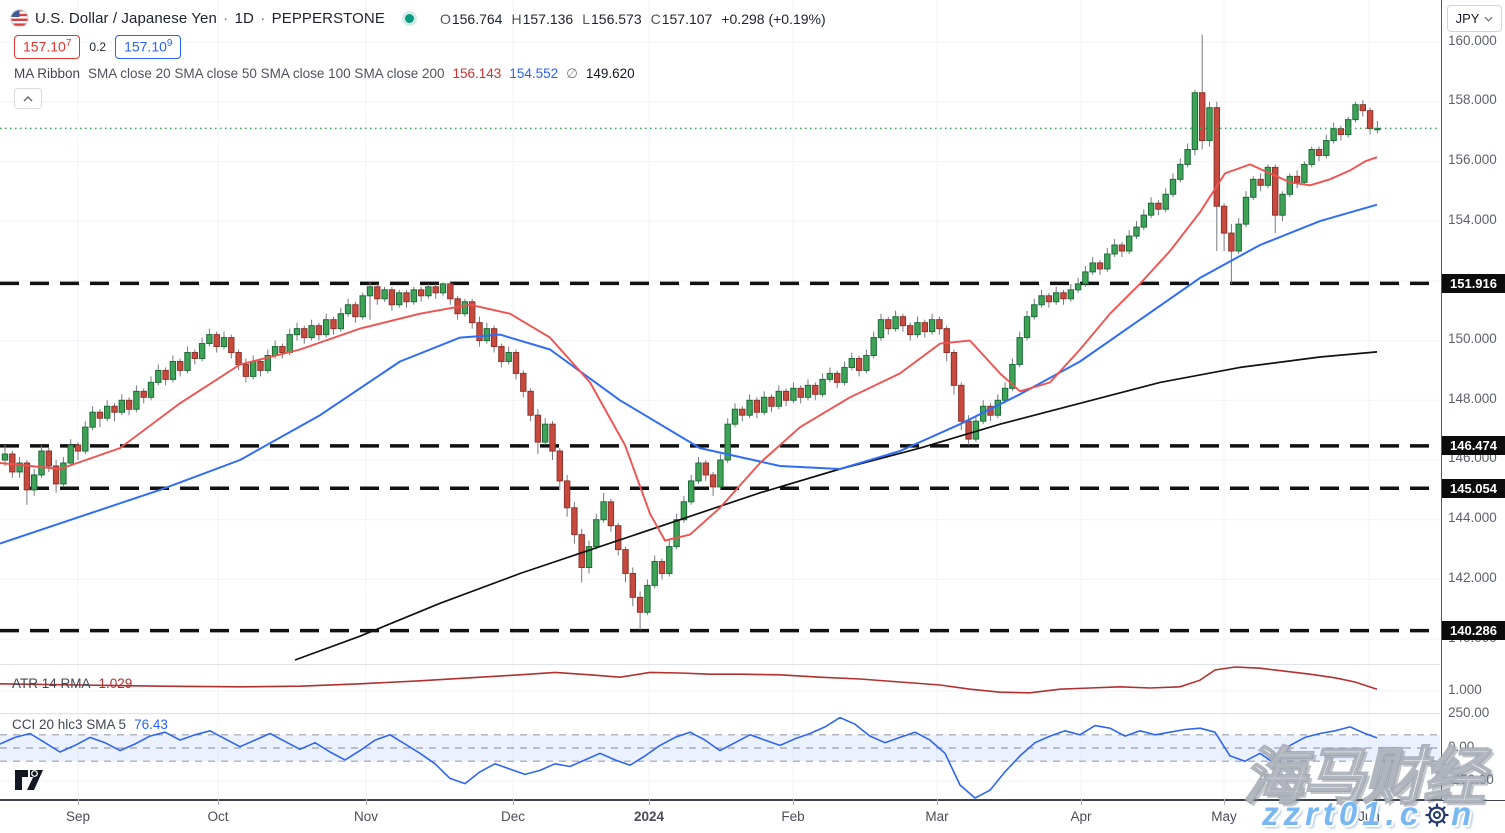  I want to click on time-axis-label: Oct, so click(218, 816).